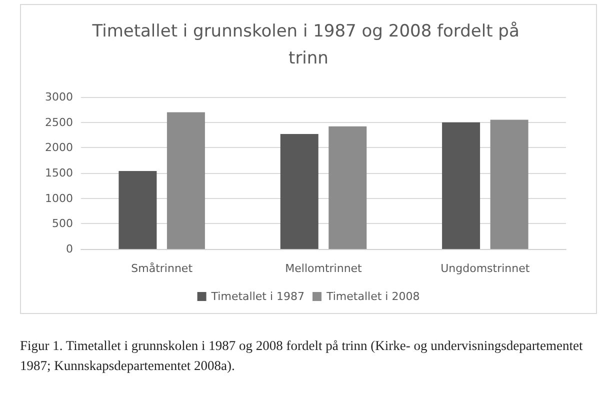 This screenshot has height=393, width=616. What do you see at coordinates (162, 268) in the screenshot?
I see `x-tick-label: Småtrinnet` at bounding box center [162, 268].